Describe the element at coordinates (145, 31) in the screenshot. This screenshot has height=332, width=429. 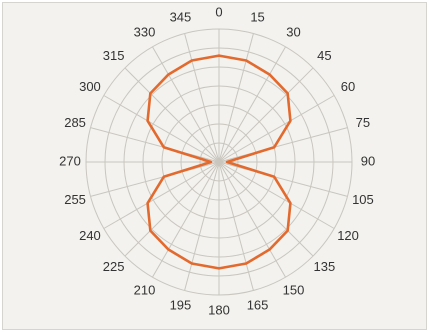
I see `angle-tick-label: 330` at that location.